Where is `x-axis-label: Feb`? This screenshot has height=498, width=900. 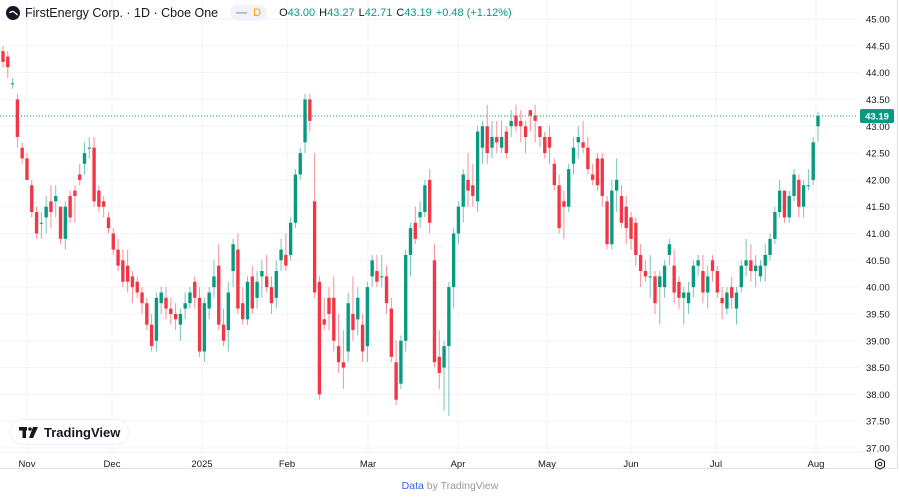
x-axis-label: Feb is located at coordinates (287, 464).